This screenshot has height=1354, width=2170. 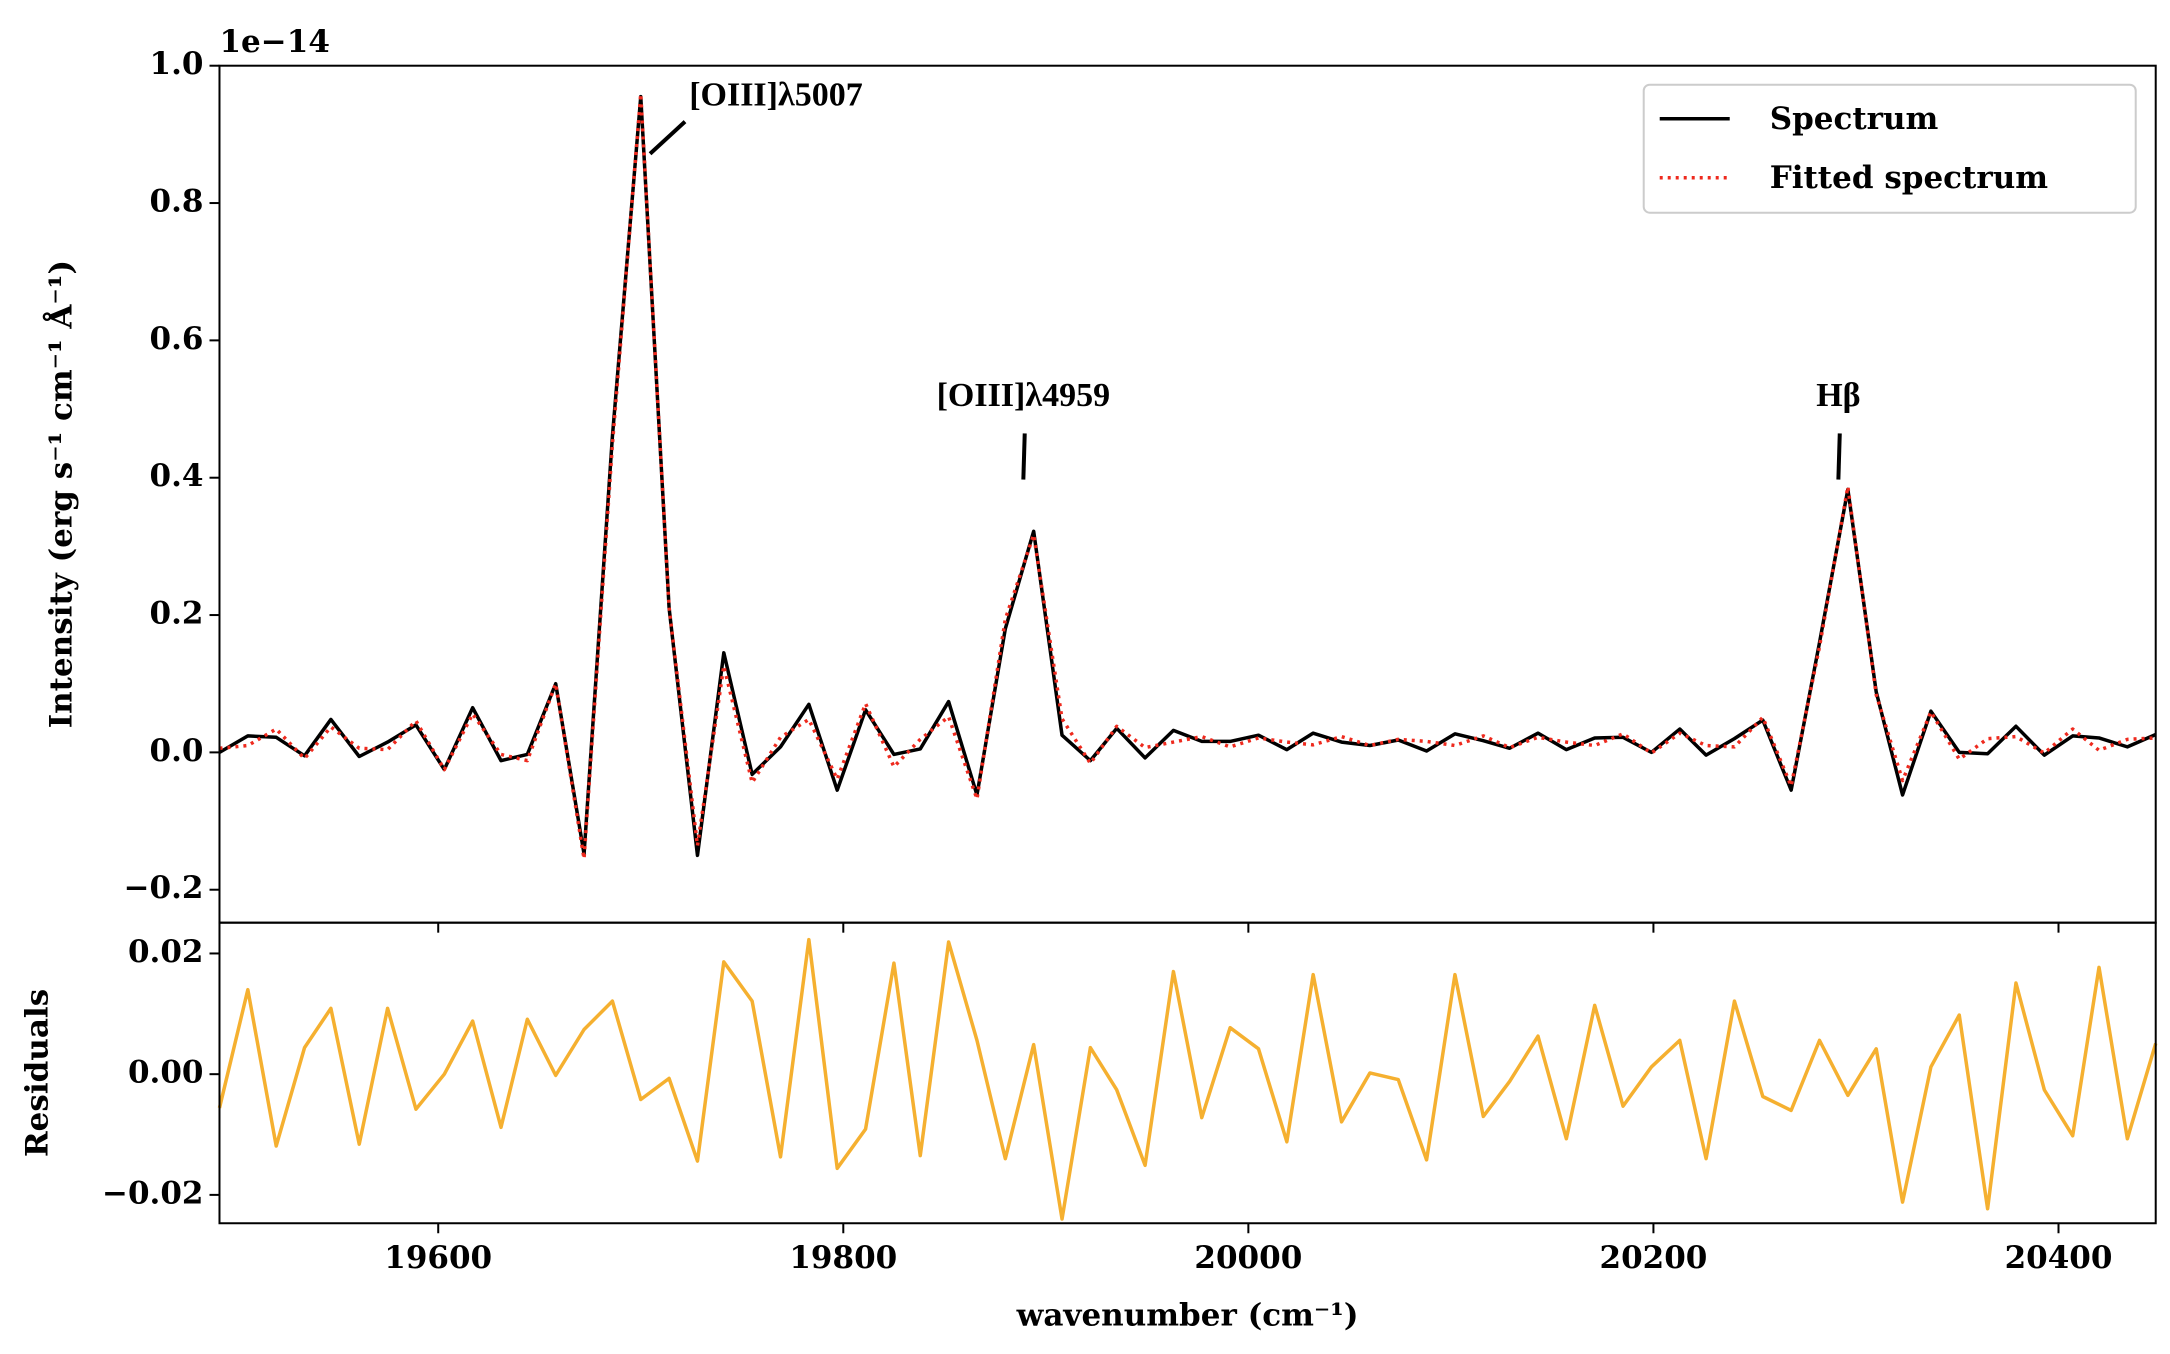 I want to click on y-axis-label: Residuals, so click(x=38, y=1073).